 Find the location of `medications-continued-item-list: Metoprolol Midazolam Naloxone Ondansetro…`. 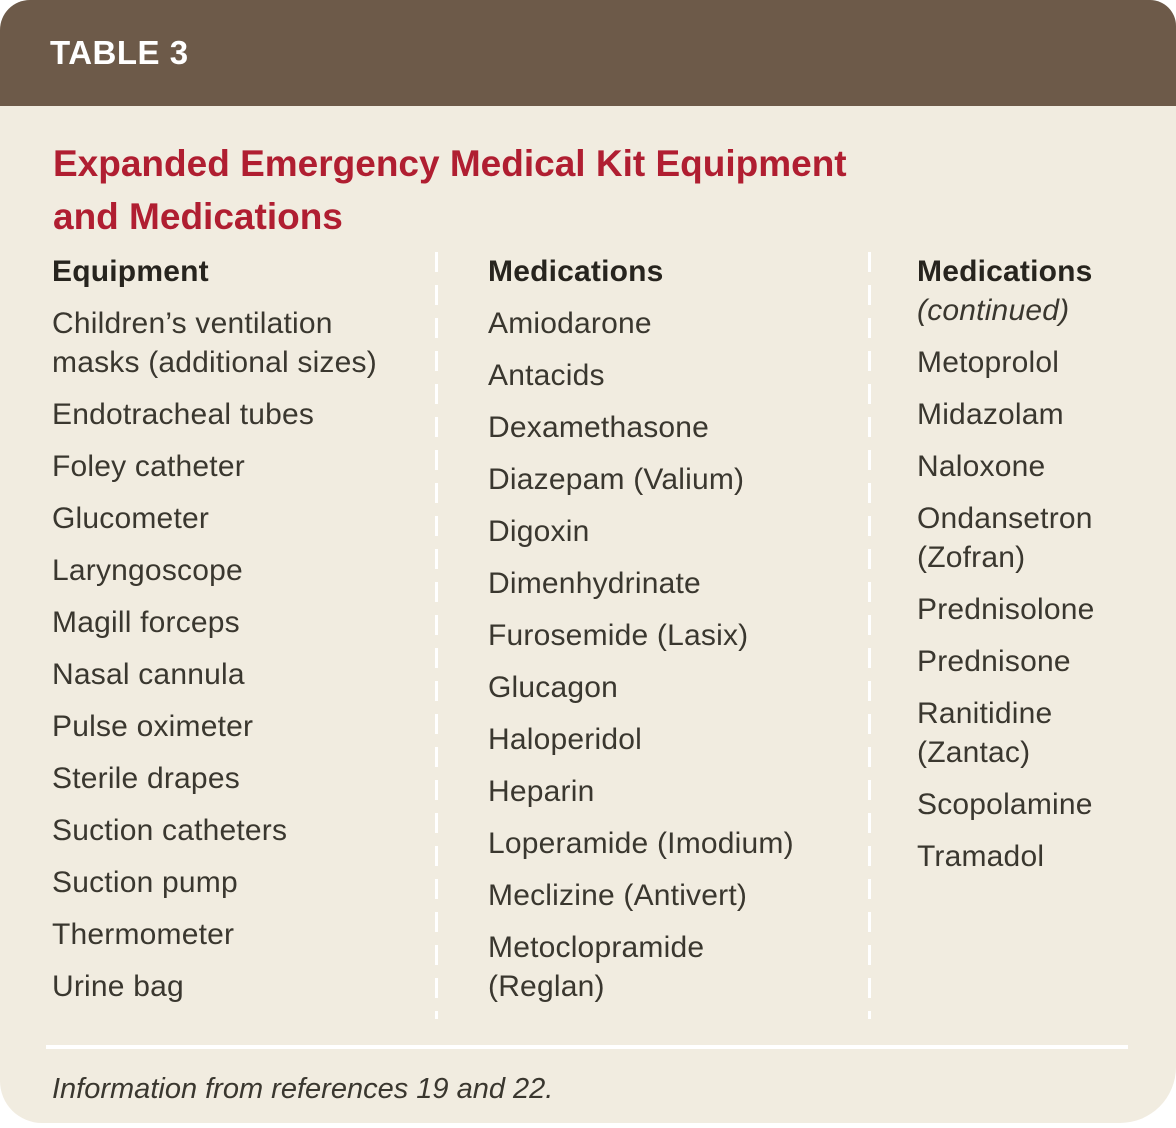

medications-continued-item-list: Metoprolol Midazolam Naloxone Ondansetro… is located at coordinates (1026, 609).